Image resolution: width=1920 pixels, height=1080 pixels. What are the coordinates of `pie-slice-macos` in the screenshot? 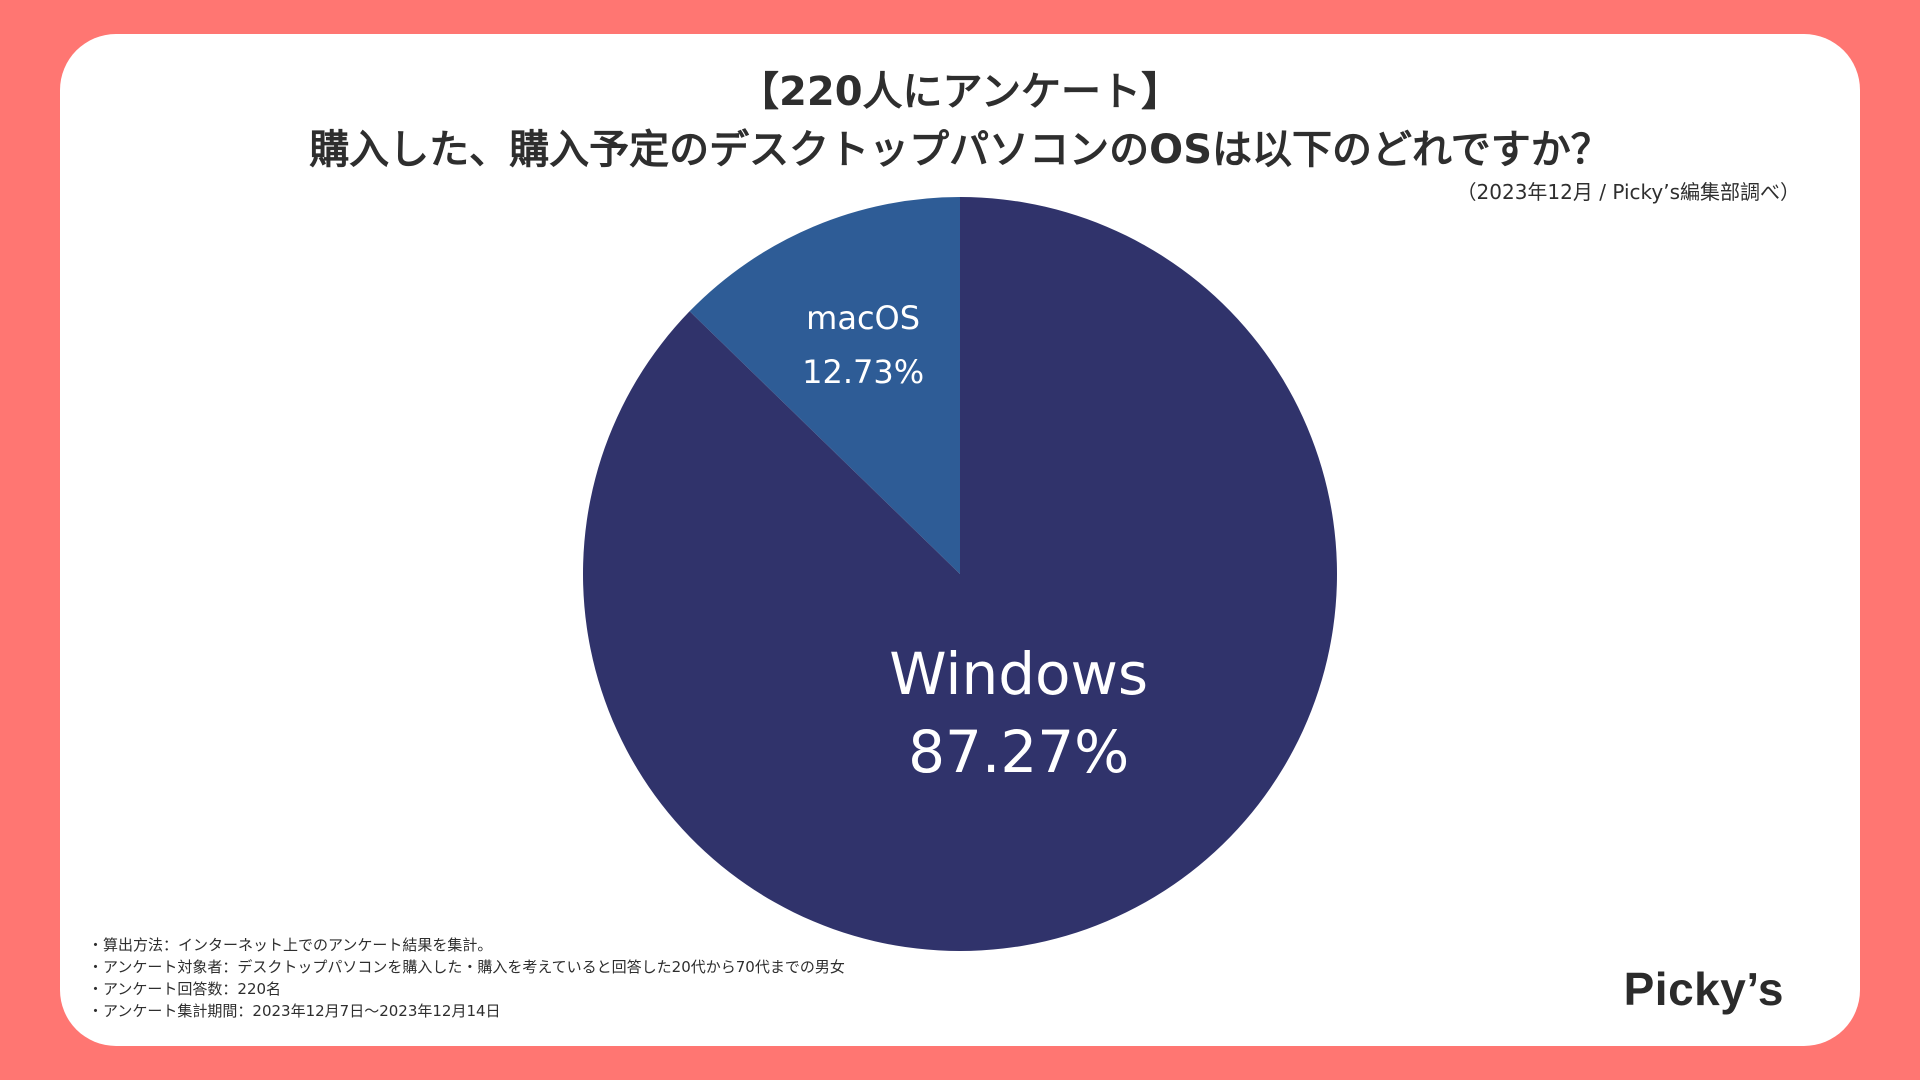 It's located at (824, 385).